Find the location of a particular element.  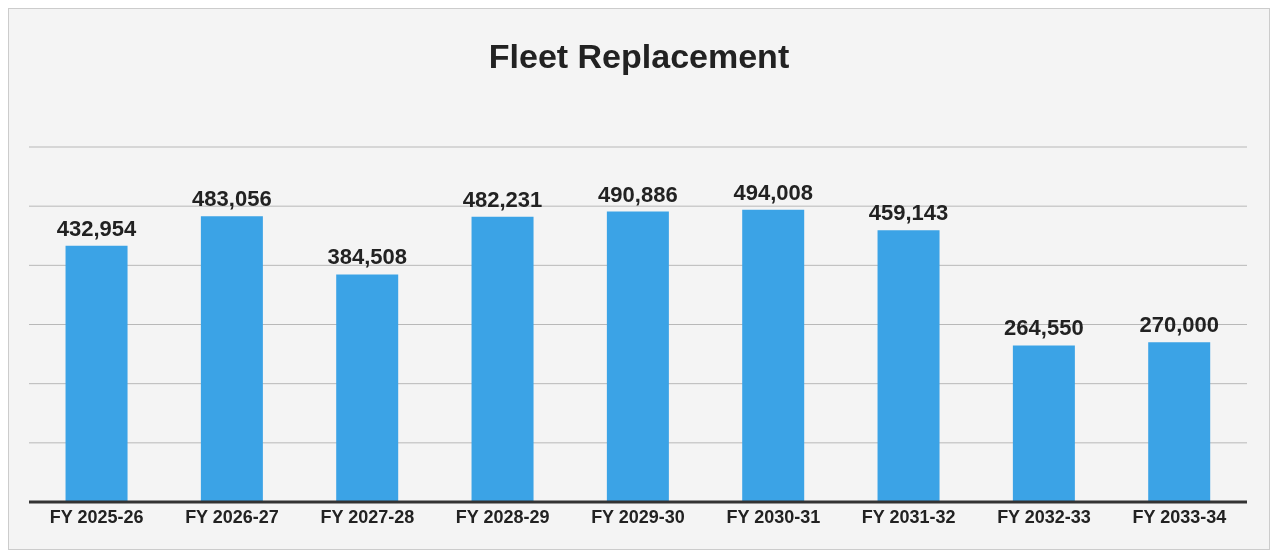

x-tick-label: FY 2031-32 is located at coordinates (908, 516).